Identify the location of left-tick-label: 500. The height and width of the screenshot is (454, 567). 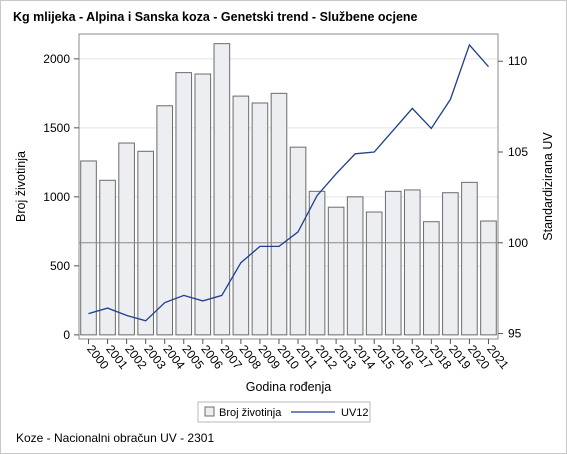
(60, 266).